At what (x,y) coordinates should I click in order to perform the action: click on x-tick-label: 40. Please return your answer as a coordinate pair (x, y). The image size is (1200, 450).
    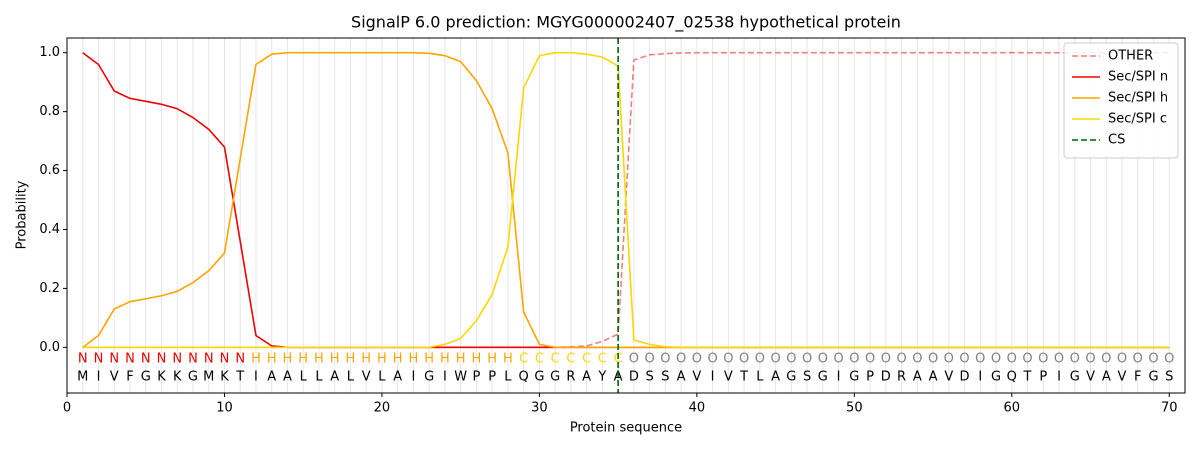
    Looking at the image, I should click on (697, 408).